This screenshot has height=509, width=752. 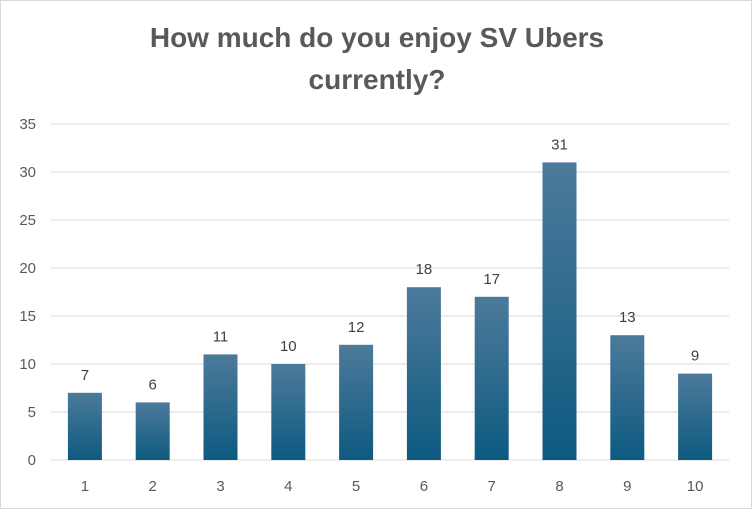 I want to click on data-label-2: 6, so click(x=153, y=384).